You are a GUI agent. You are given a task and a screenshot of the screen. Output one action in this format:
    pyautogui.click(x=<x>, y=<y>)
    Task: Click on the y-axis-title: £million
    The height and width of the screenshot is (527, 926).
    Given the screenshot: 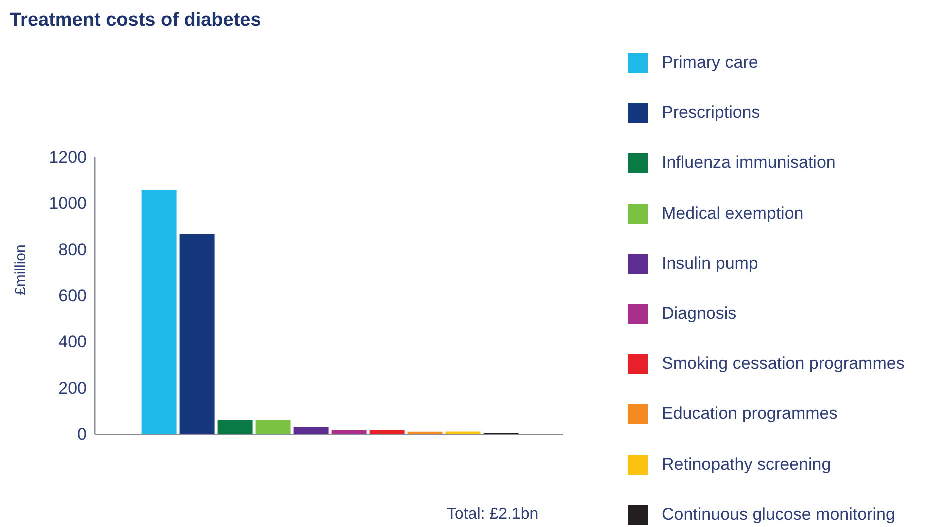 What is the action you would take?
    pyautogui.click(x=21, y=270)
    